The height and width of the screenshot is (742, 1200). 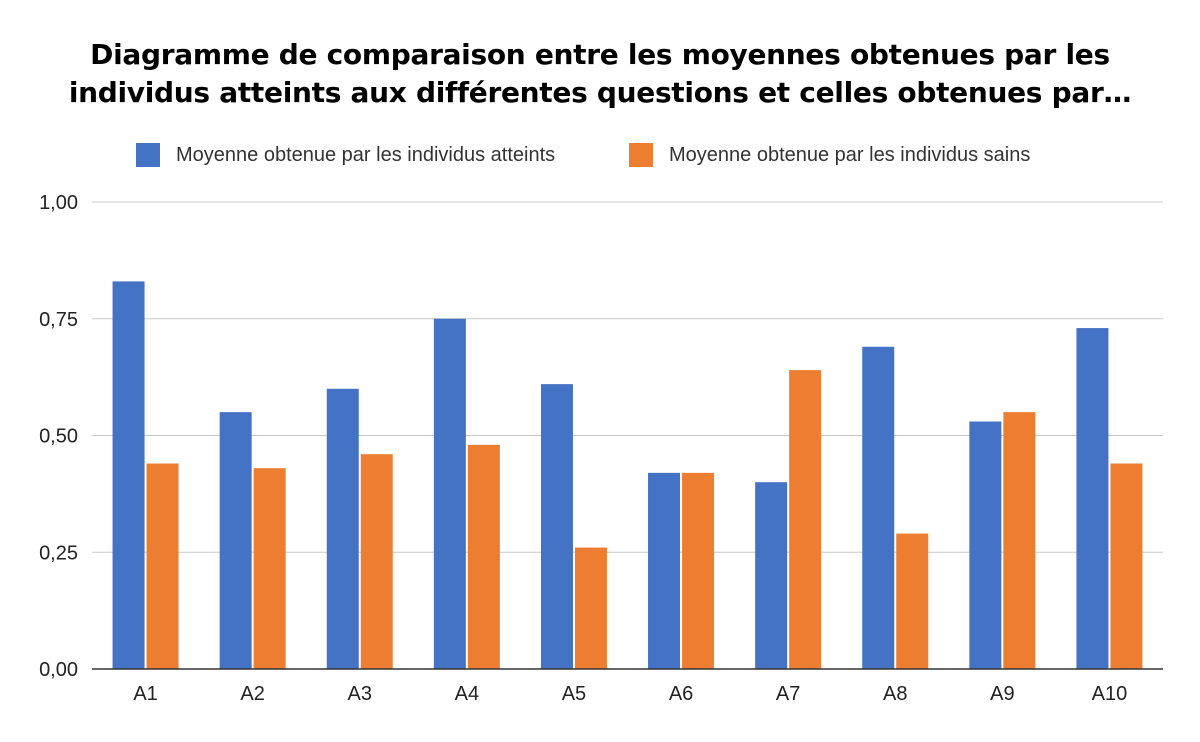 What do you see at coordinates (590, 608) in the screenshot?
I see `bar-sains-A5` at bounding box center [590, 608].